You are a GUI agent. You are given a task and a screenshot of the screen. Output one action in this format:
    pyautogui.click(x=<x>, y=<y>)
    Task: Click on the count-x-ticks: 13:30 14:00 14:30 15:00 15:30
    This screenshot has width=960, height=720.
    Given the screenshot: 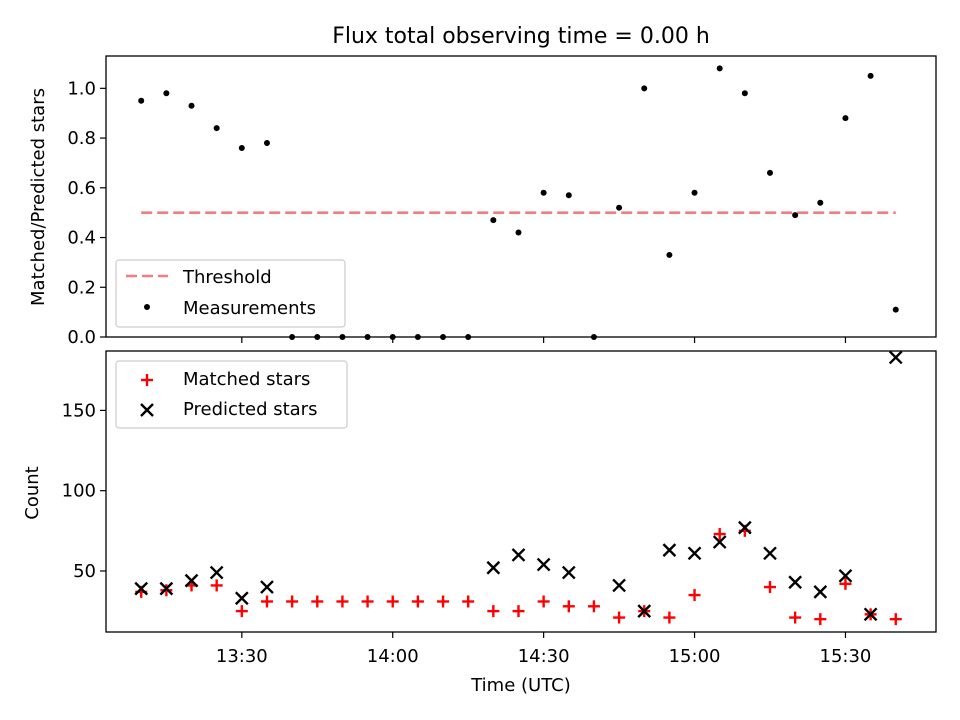 What is the action you would take?
    pyautogui.click(x=544, y=649)
    